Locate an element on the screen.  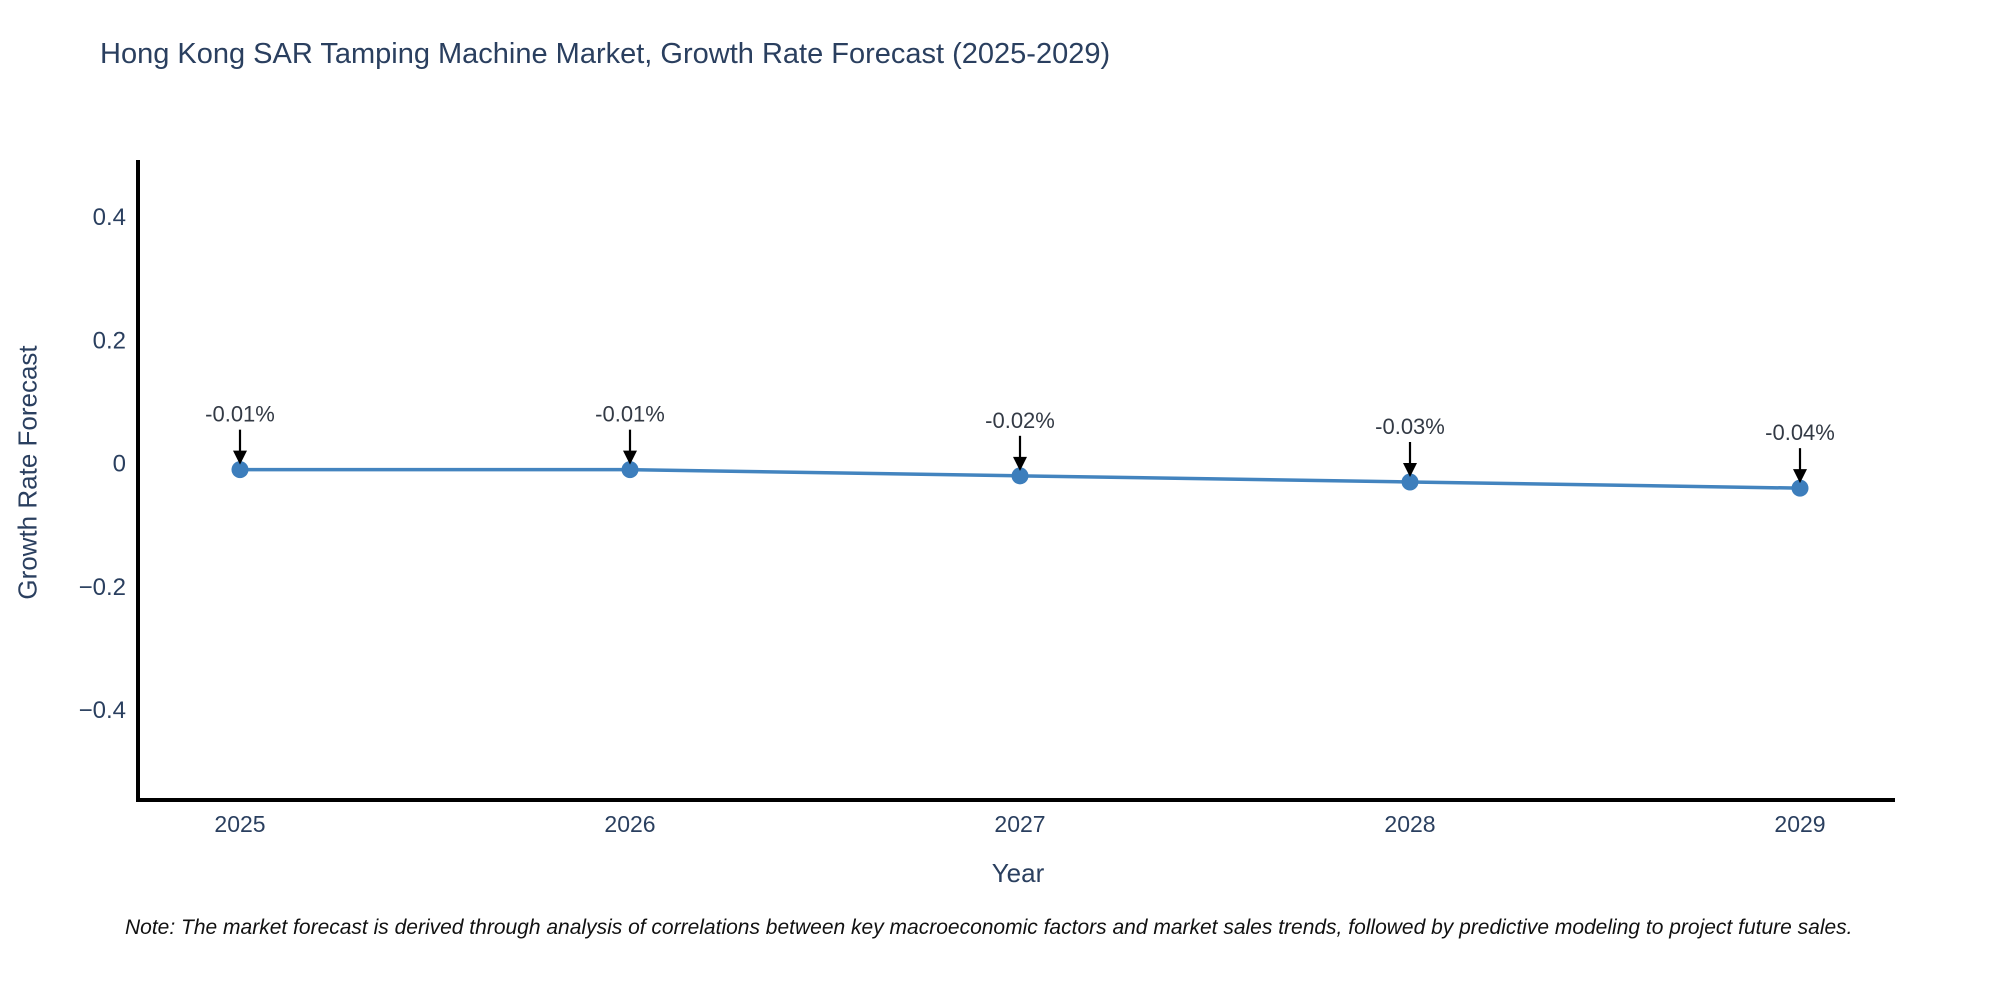
x-tick-label: 2026 is located at coordinates (629, 824).